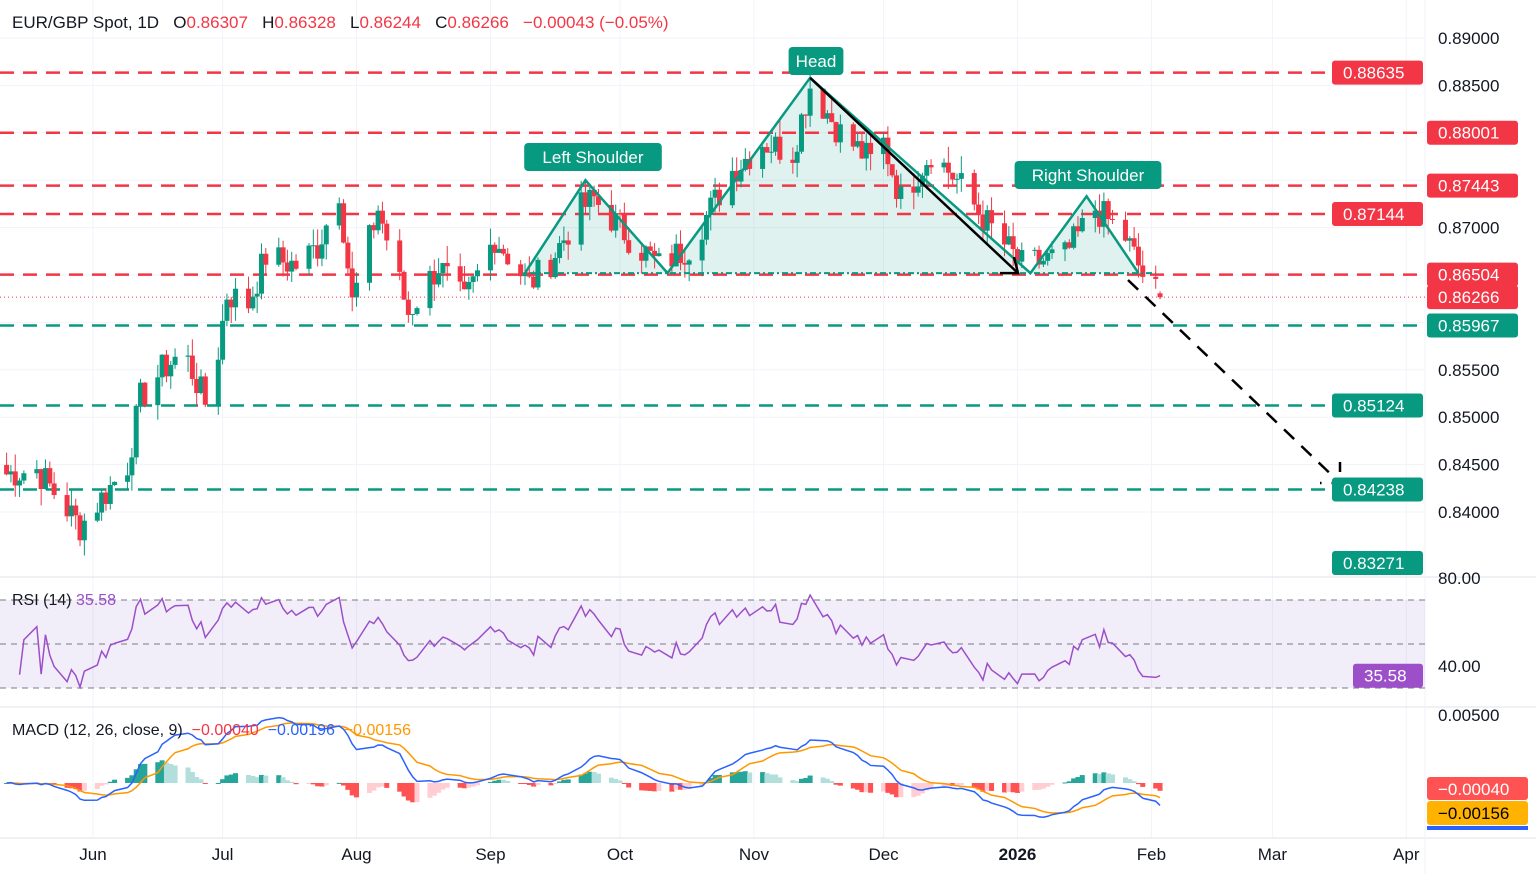  Describe the element at coordinates (1388, 675) in the screenshot. I see `rsi-value-tag-bg` at that location.